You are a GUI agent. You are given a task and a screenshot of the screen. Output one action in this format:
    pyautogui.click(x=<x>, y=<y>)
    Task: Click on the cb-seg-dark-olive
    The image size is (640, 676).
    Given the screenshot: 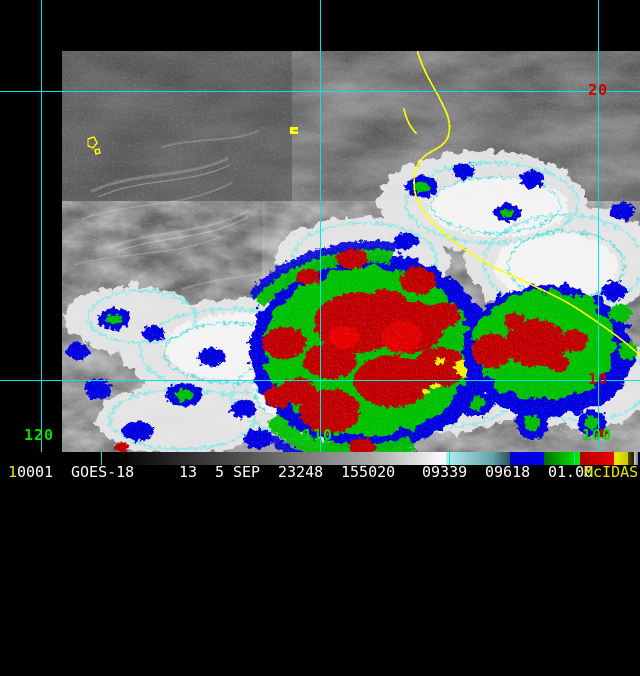 What is the action you would take?
    pyautogui.click(x=631, y=458)
    